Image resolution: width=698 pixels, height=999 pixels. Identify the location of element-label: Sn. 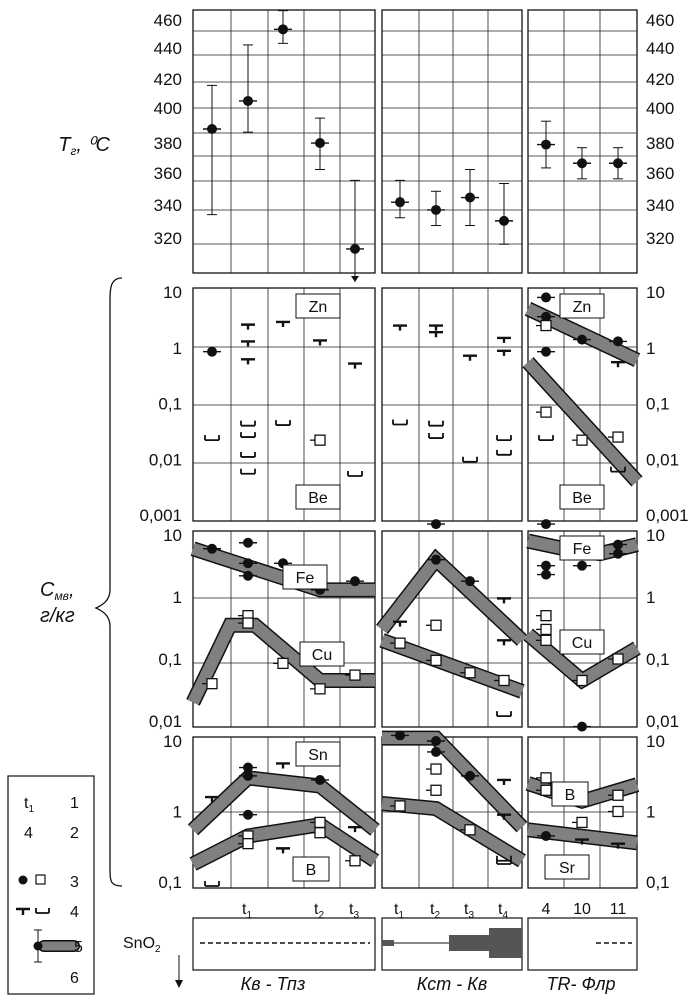
(318, 755).